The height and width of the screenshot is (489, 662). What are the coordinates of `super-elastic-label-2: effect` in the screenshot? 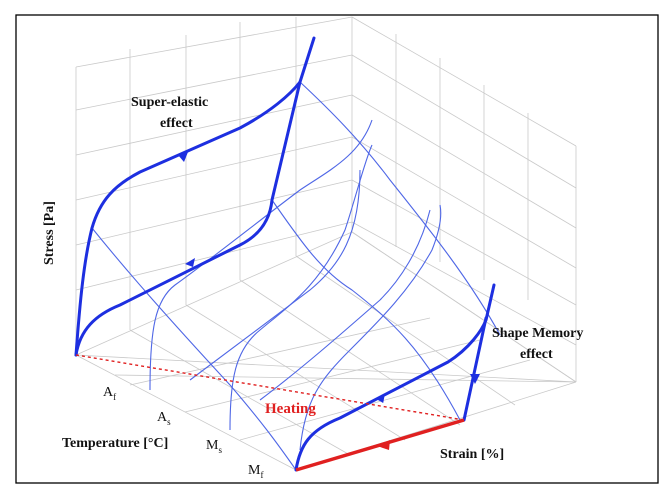 It's located at (176, 123).